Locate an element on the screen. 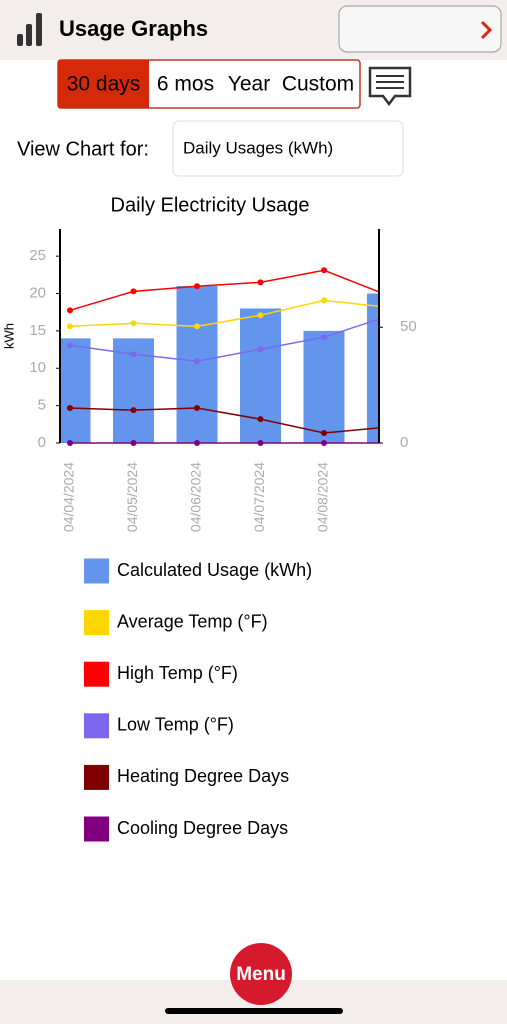 This screenshot has width=507, height=1024. x-tick-label: 04/05/2024 is located at coordinates (132, 497).